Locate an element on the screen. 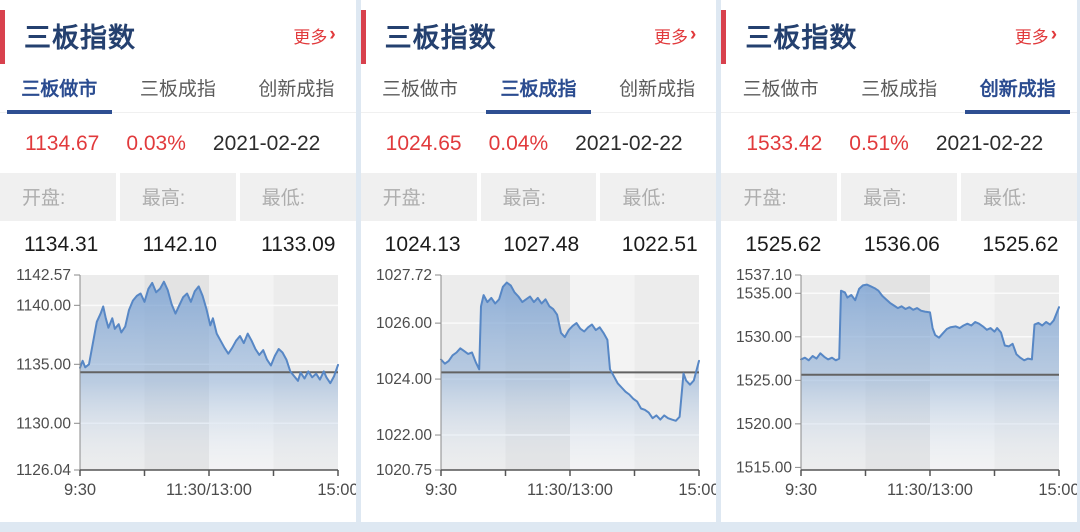 This screenshot has height=532, width=1080. svg-text: 1126.04 is located at coordinates (43, 470).